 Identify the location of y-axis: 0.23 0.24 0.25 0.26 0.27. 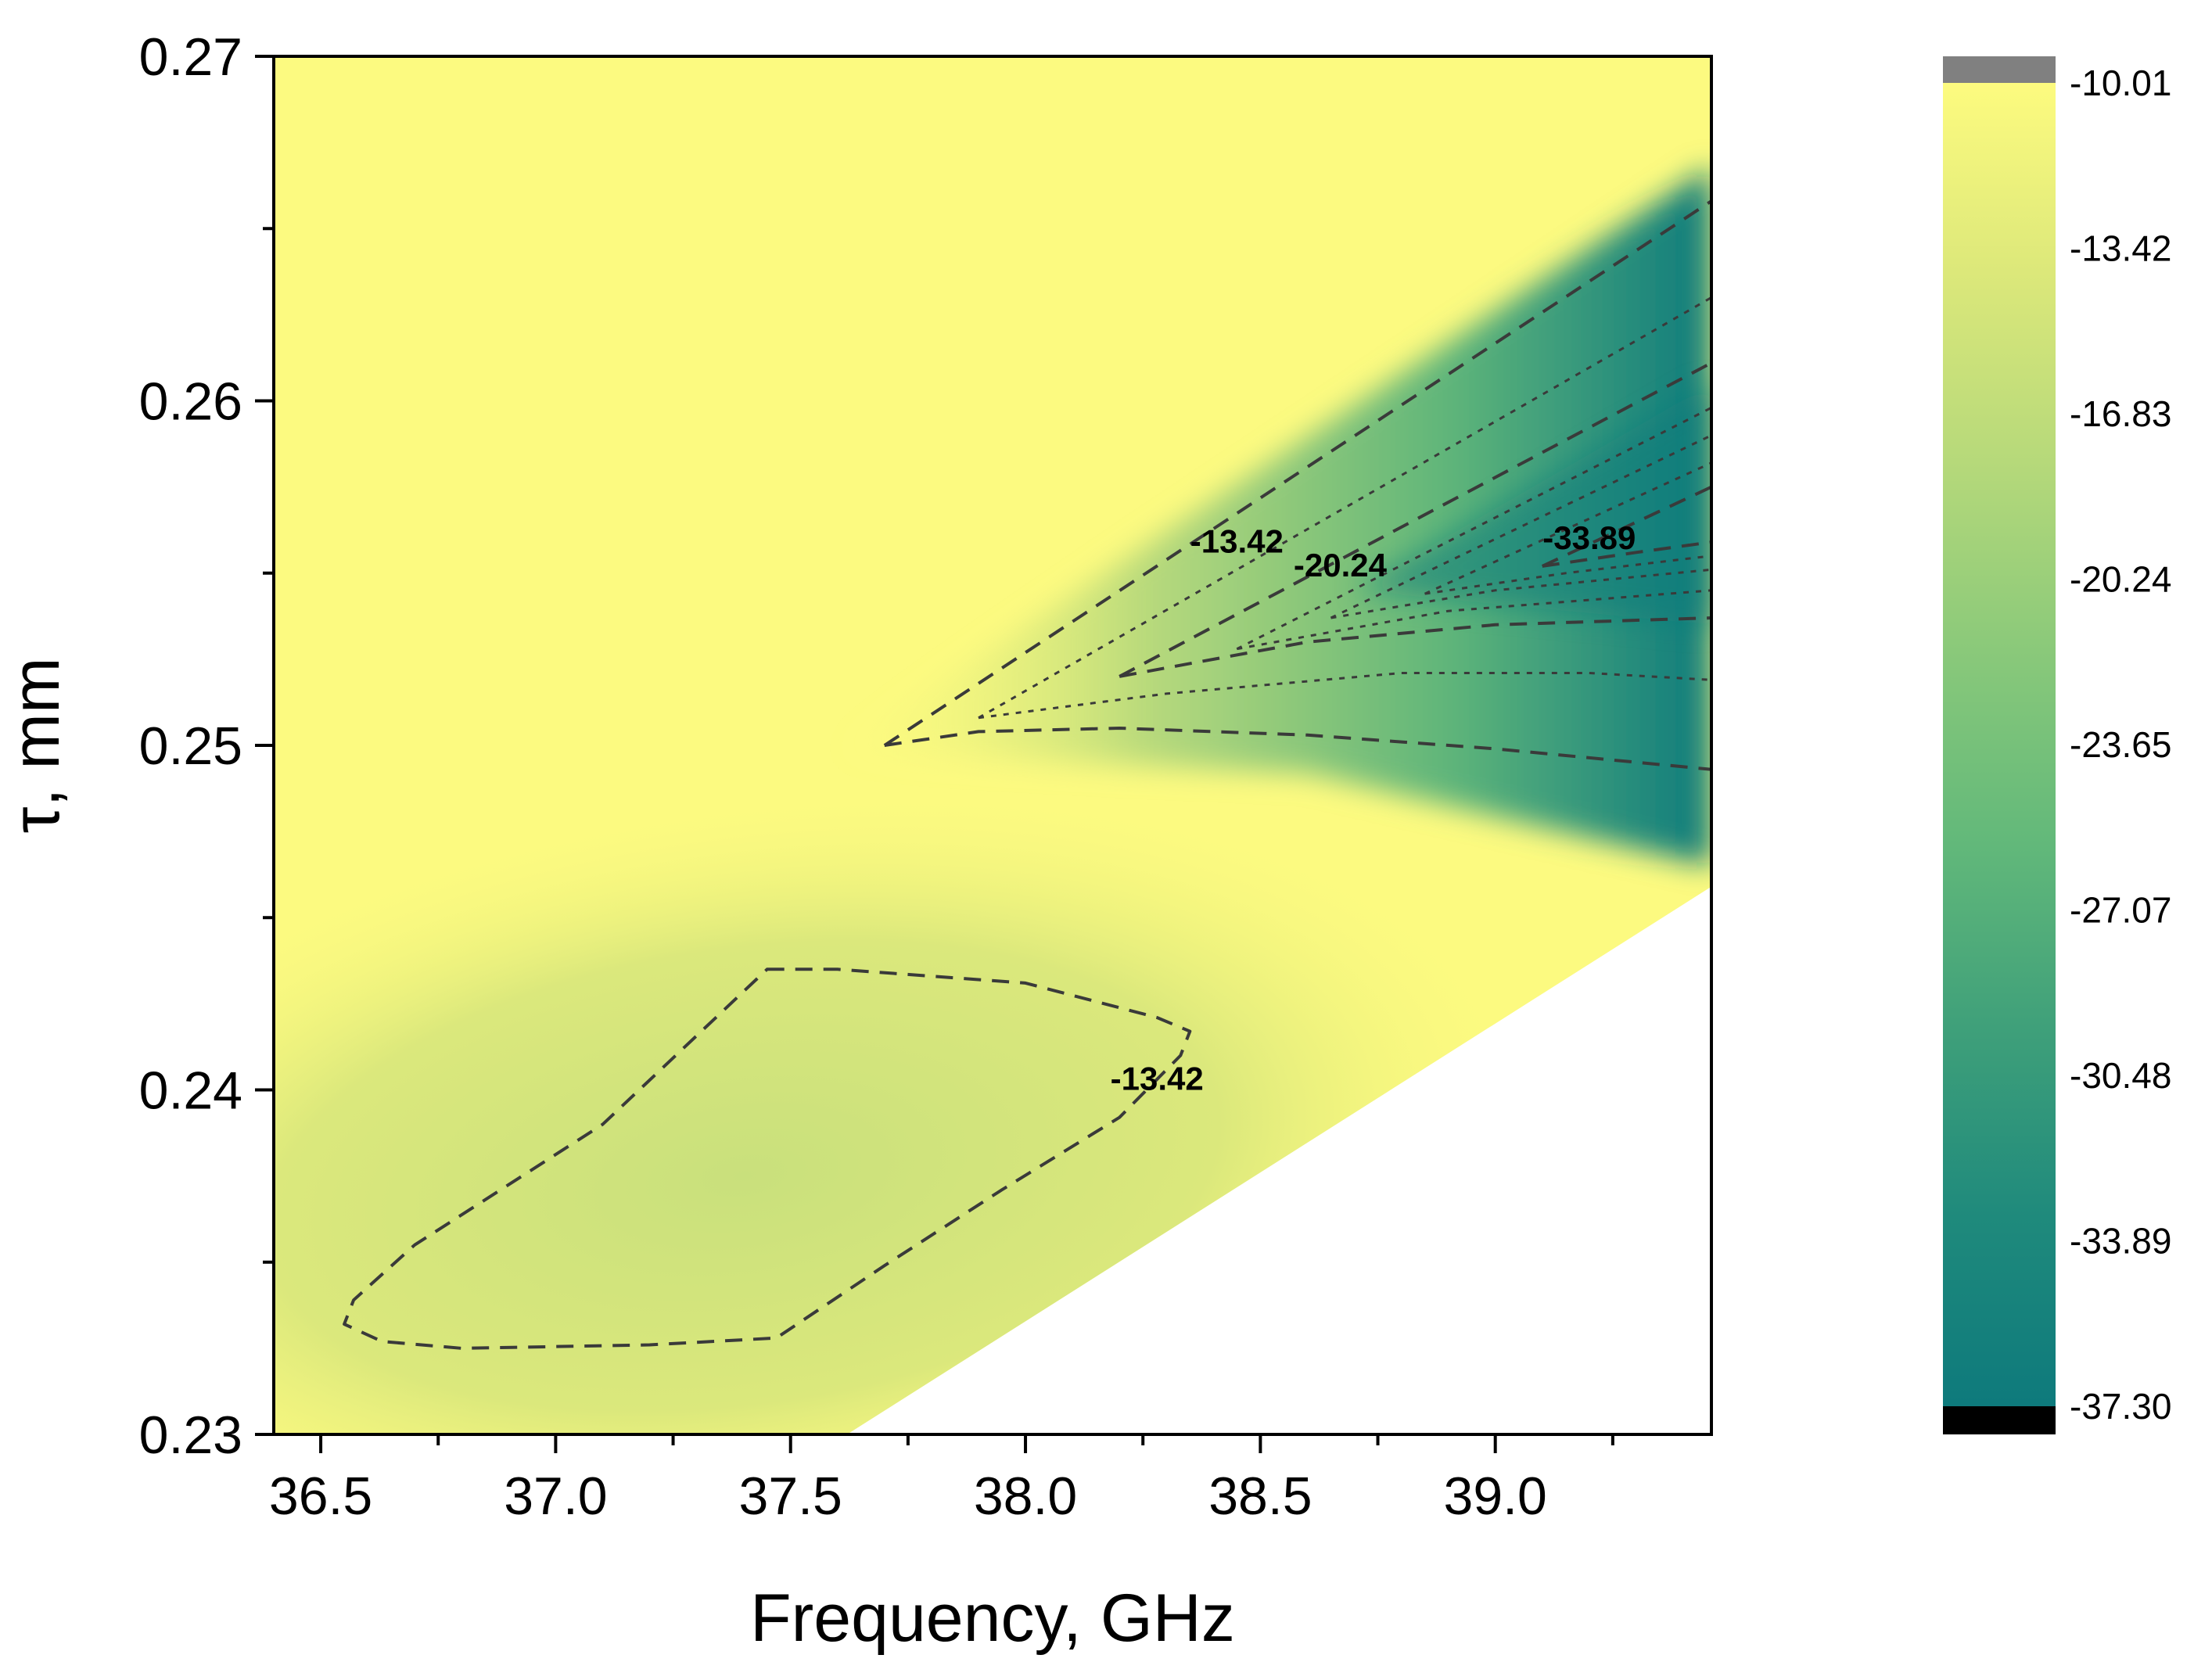
(206, 746).